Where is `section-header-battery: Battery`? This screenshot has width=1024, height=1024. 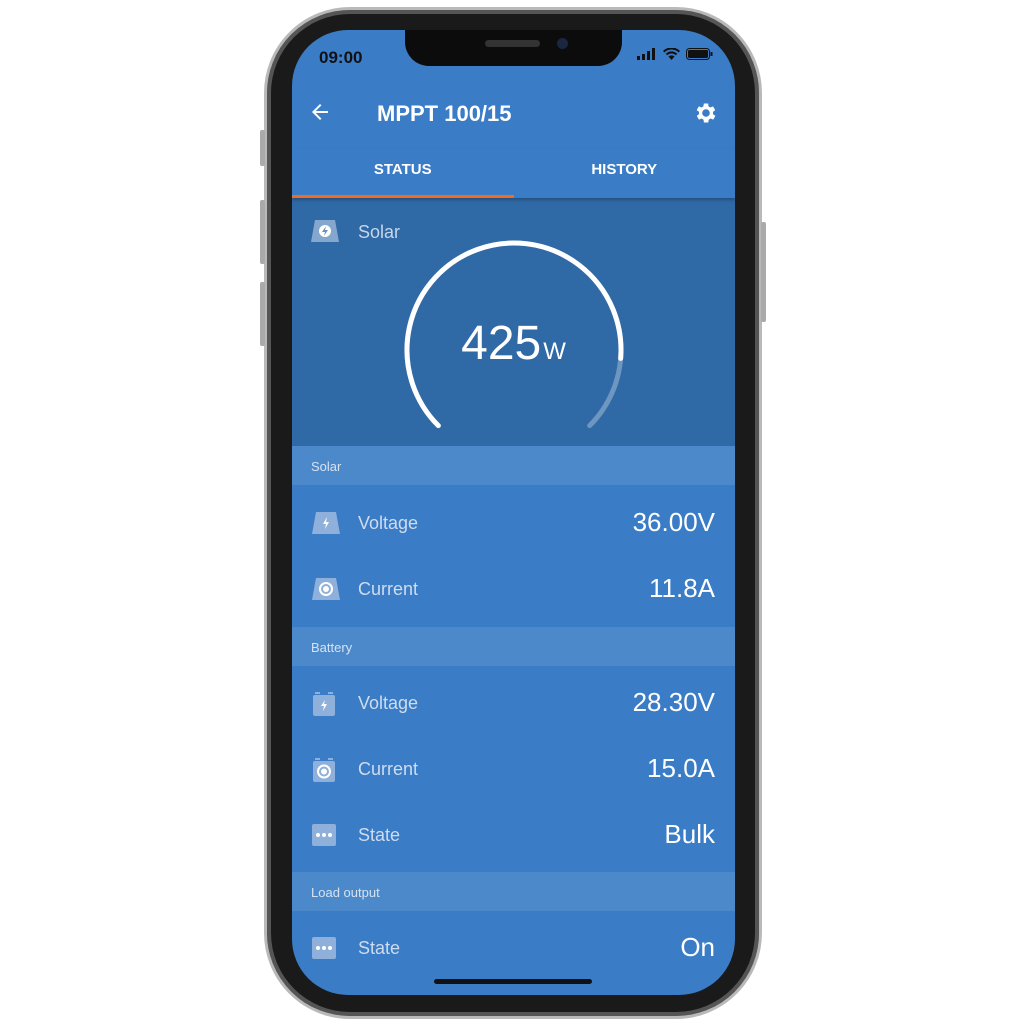
section-header-battery: Battery is located at coordinates (513, 646).